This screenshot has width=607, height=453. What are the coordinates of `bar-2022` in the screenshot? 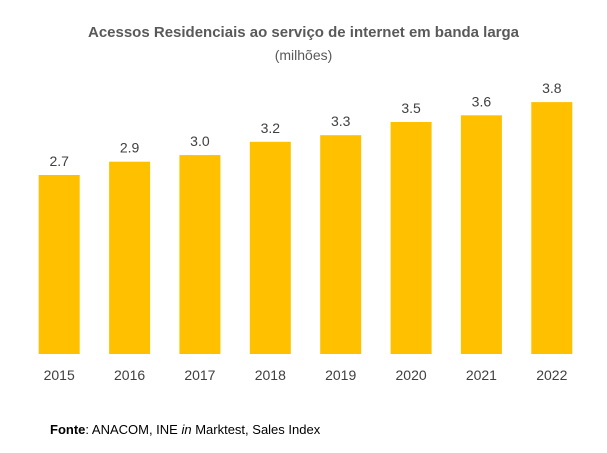 It's located at (552, 228).